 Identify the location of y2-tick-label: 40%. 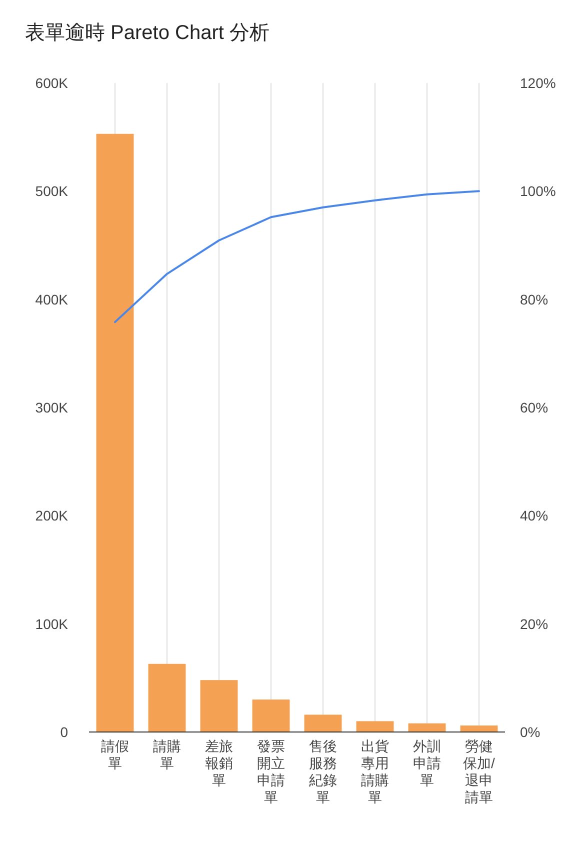
(534, 516).